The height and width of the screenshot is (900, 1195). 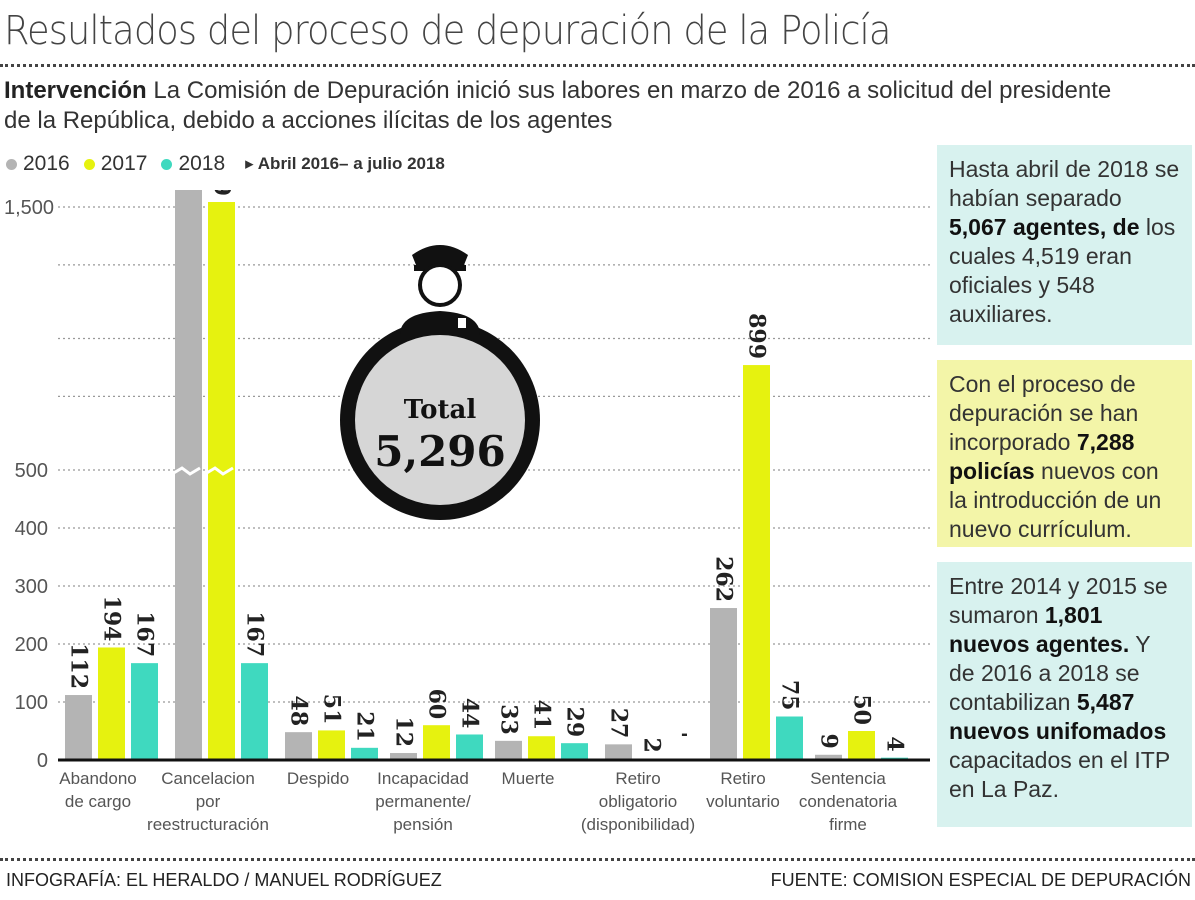 What do you see at coordinates (208, 824) in the screenshot?
I see `x-tick-label: reestructuración` at bounding box center [208, 824].